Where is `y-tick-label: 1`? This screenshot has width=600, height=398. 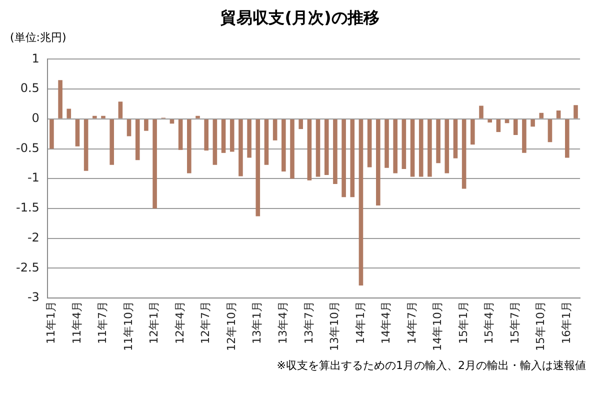
y-tick-label: 1 is located at coordinates (36, 58).